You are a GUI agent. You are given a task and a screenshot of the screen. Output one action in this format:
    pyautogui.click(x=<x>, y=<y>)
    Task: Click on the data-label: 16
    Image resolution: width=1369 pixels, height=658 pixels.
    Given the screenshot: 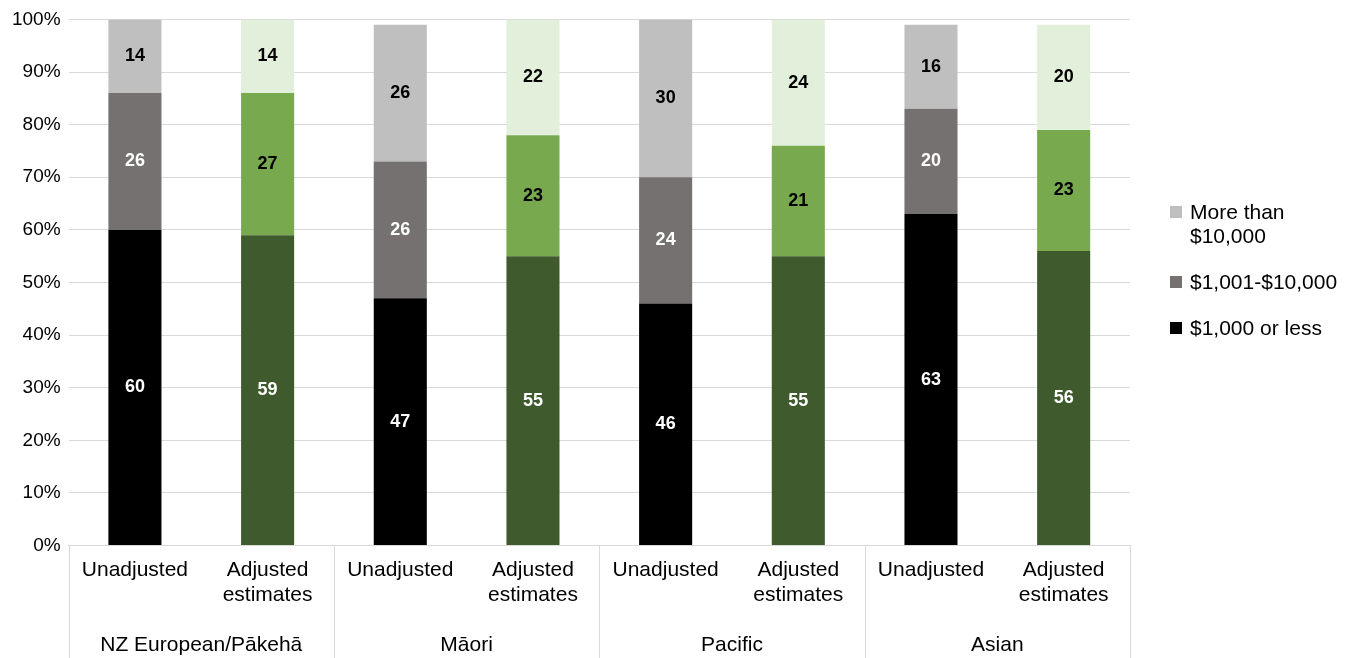 What is the action you would take?
    pyautogui.click(x=930, y=65)
    